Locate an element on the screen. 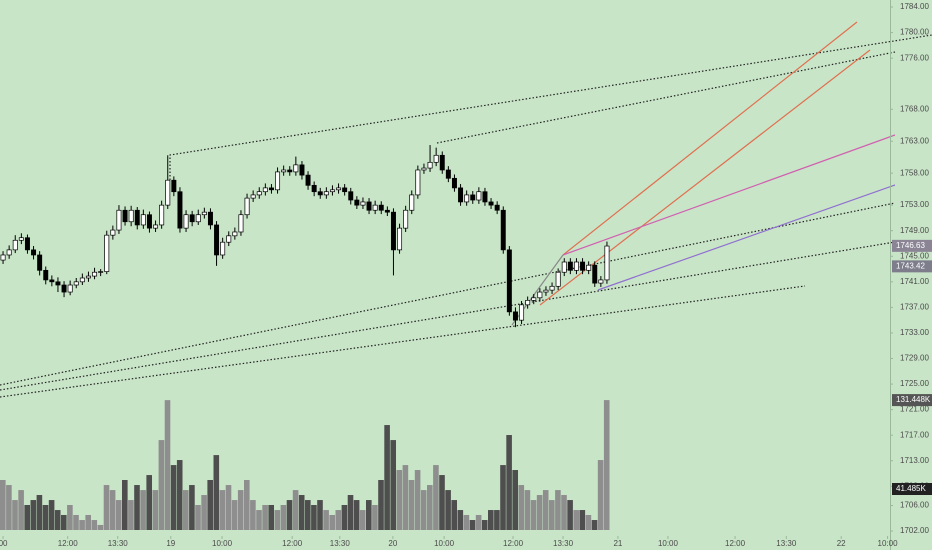 This screenshot has height=550, width=932. trend-line is located at coordinates (710, 138).